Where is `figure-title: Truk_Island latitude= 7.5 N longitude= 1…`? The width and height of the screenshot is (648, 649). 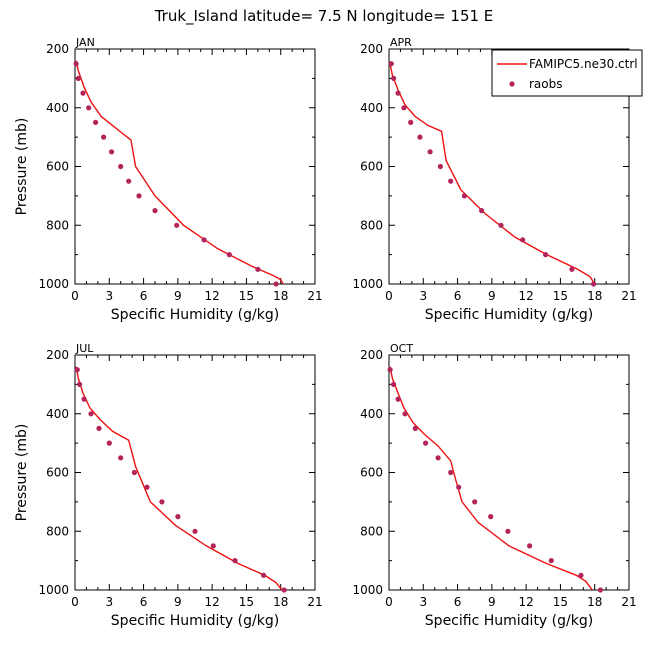 figure-title: Truk_Island latitude= 7.5 N longitude= 1… is located at coordinates (324, 16).